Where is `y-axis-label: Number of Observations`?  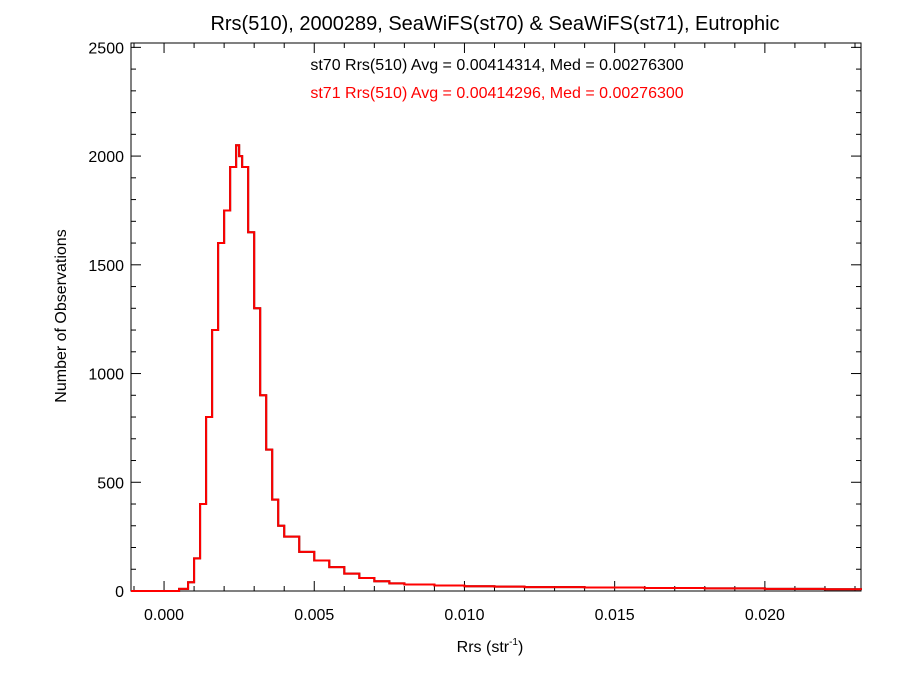
y-axis-label: Number of Observations is located at coordinates (61, 315).